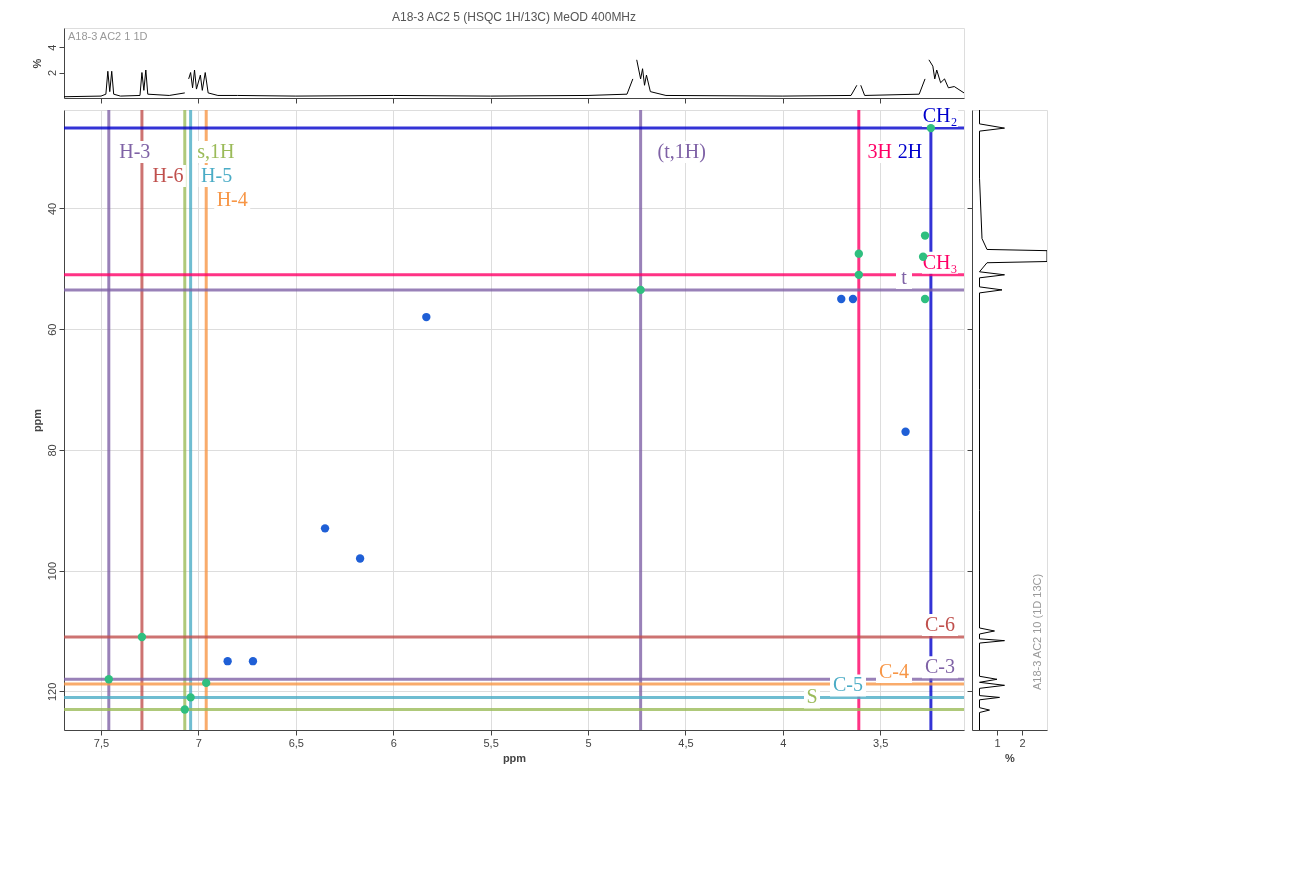 The height and width of the screenshot is (875, 1312). What do you see at coordinates (812, 696) in the screenshot?
I see `ref-line-label: S` at bounding box center [812, 696].